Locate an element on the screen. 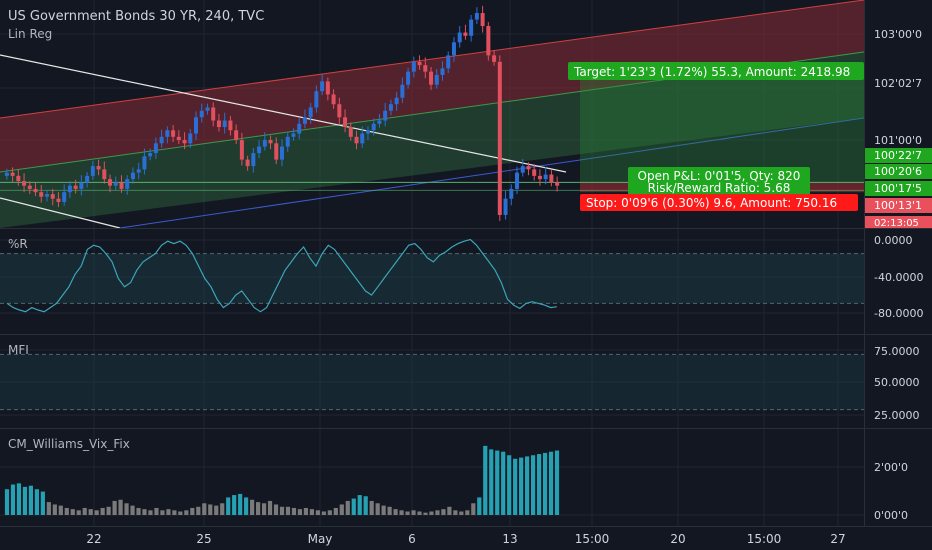 This screenshot has width=932, height=550. open-pl-label: Open P&L: 0'01'5, Qty: 820 is located at coordinates (719, 176).